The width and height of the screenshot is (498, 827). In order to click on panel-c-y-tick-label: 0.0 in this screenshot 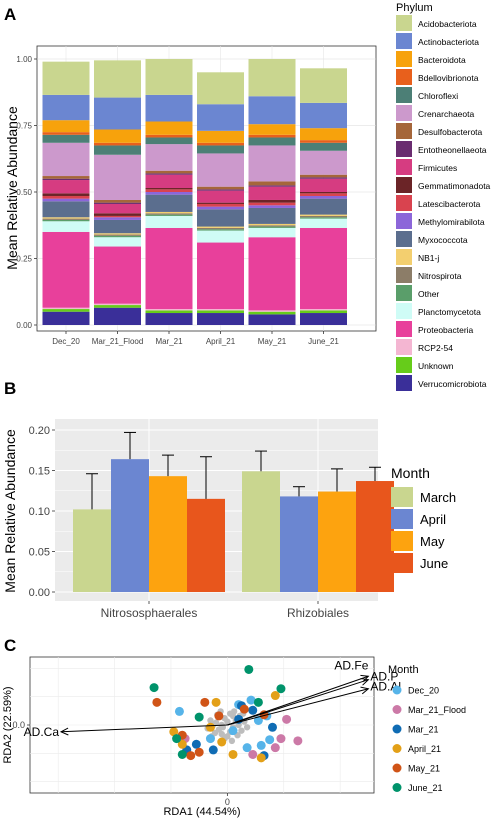, I will do `click(18, 725)`.